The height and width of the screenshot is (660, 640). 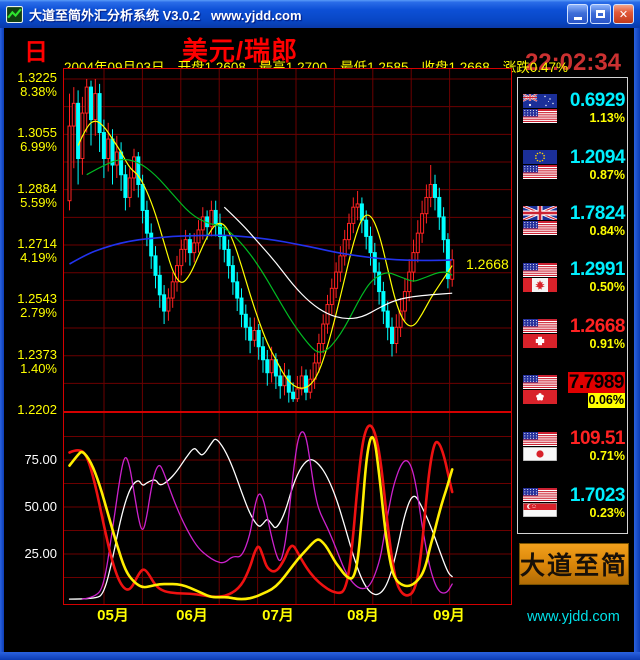 What do you see at coordinates (240, 51) in the screenshot?
I see `symbol-title: 美元/瑞郎` at bounding box center [240, 51].